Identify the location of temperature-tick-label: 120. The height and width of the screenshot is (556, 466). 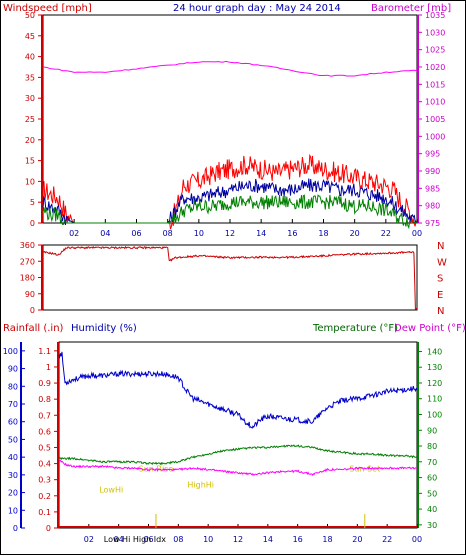
(434, 383).